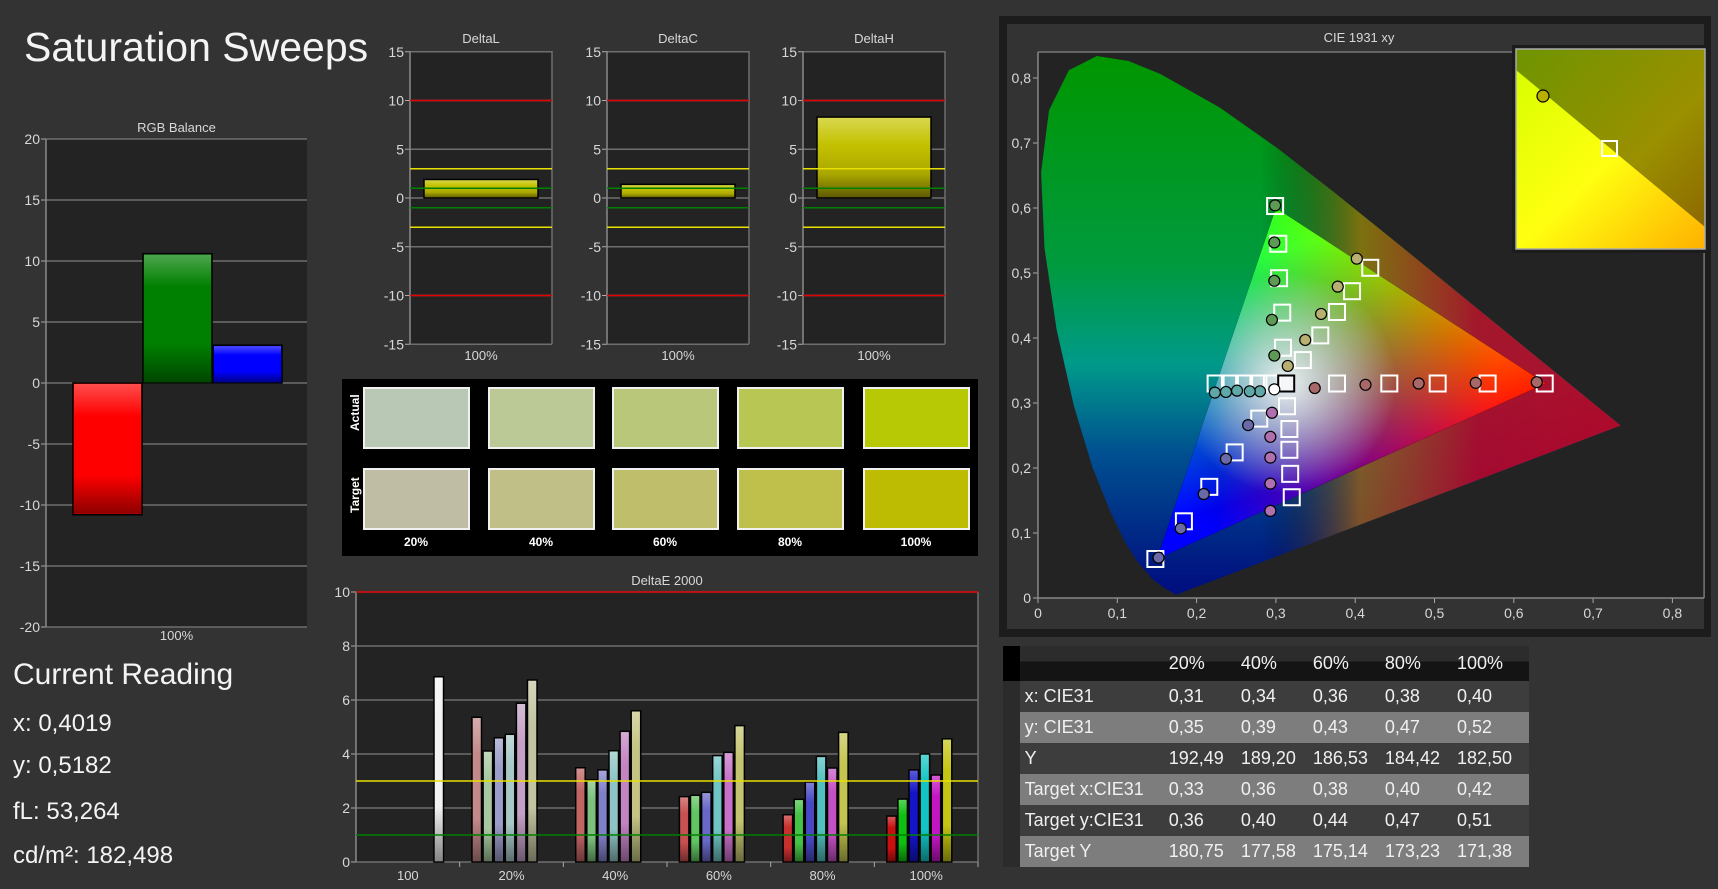  I want to click on x-tick-label: 0,7, so click(1593, 613).